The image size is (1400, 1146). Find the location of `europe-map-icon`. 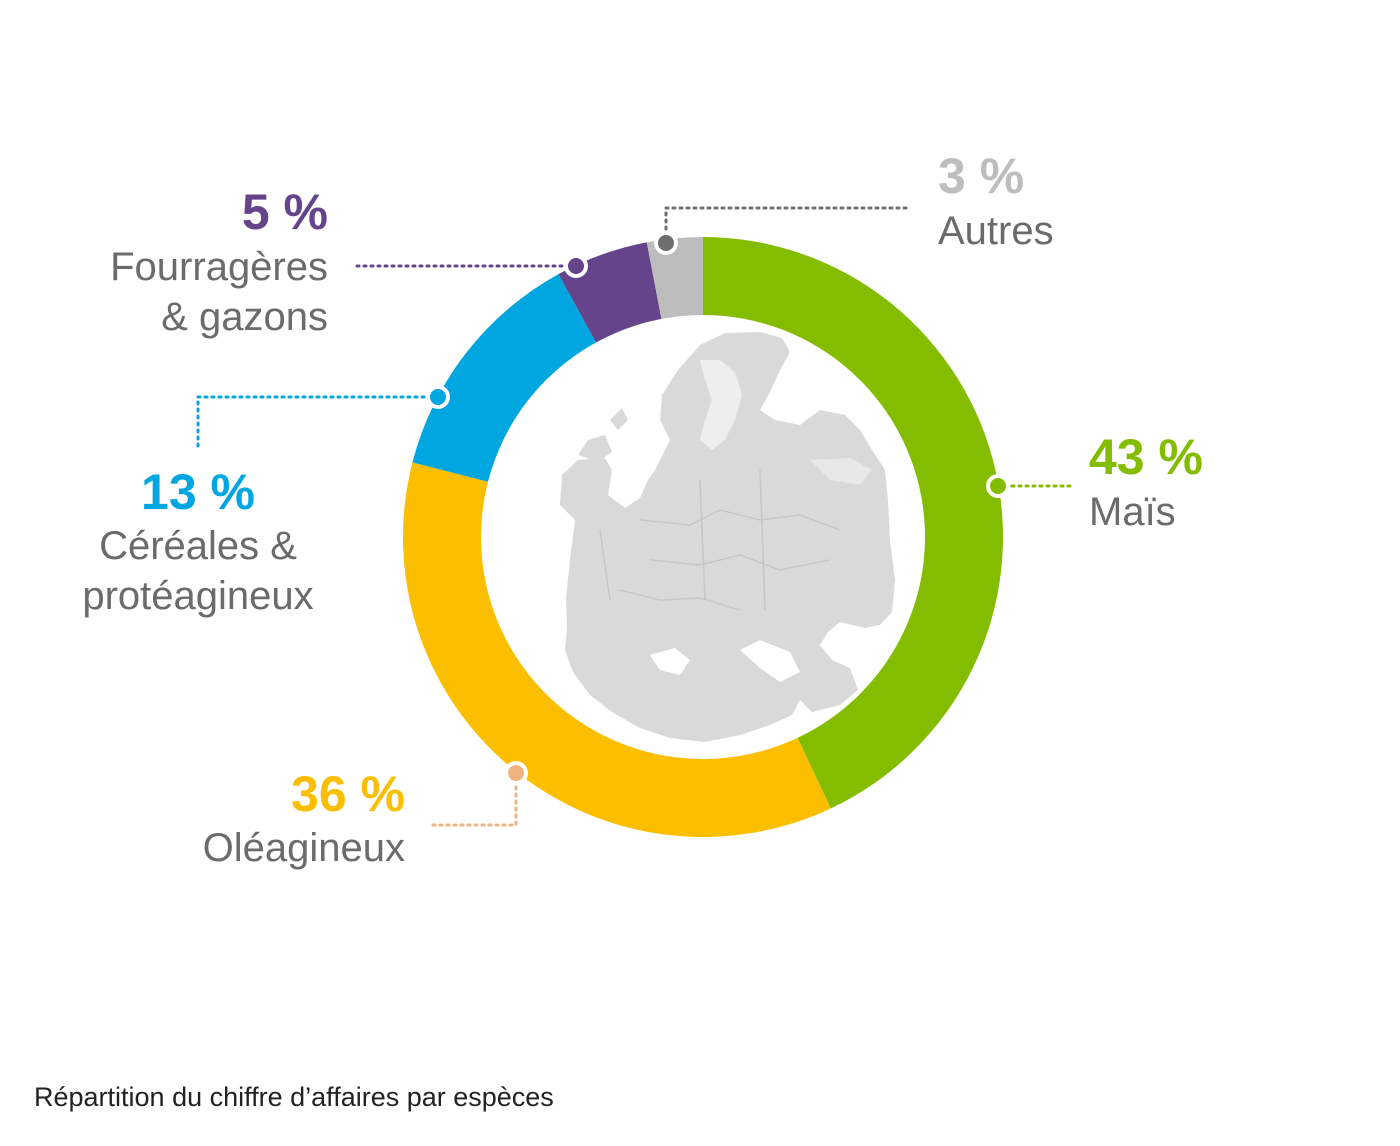

europe-map-icon is located at coordinates (703, 537).